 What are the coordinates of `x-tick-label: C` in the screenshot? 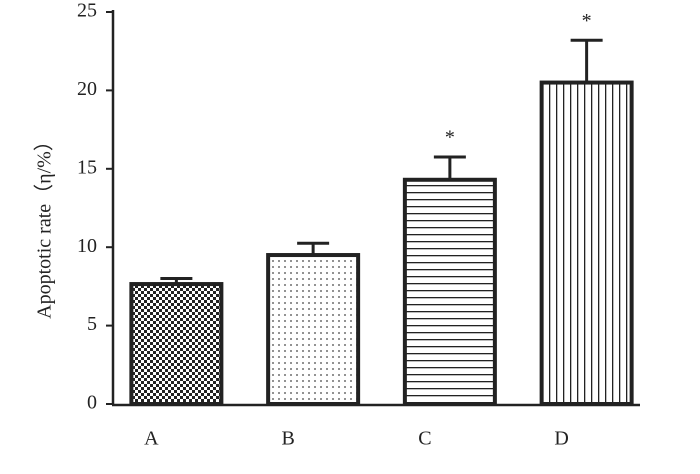 It's located at (424, 439).